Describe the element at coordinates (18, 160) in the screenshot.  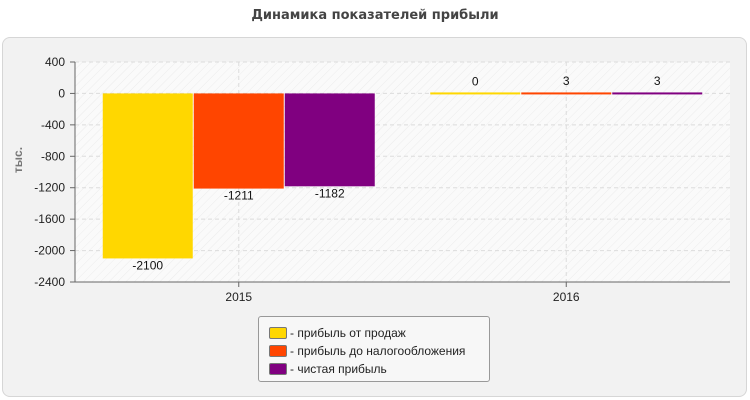
I see `y-axis-label: тыс.` at that location.